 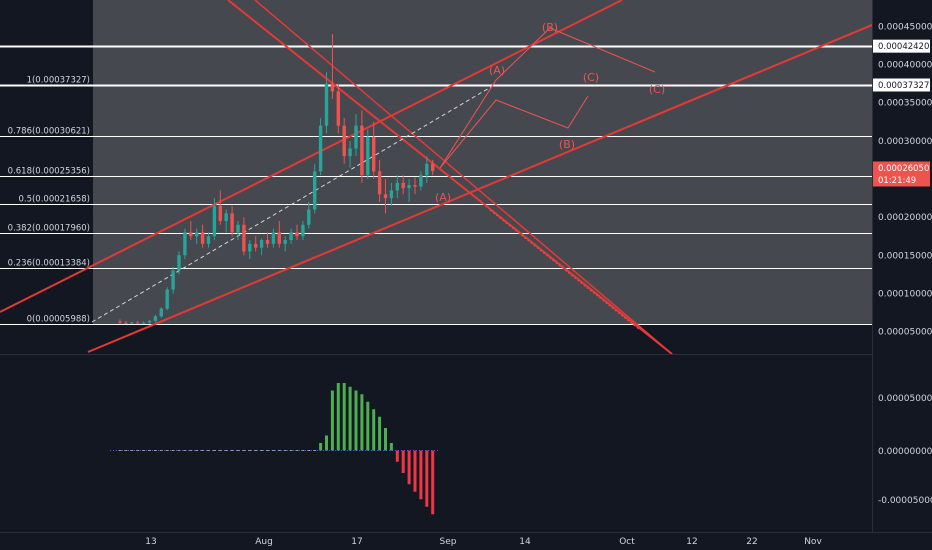 I want to click on time-tick-label: Oct, so click(x=627, y=542).